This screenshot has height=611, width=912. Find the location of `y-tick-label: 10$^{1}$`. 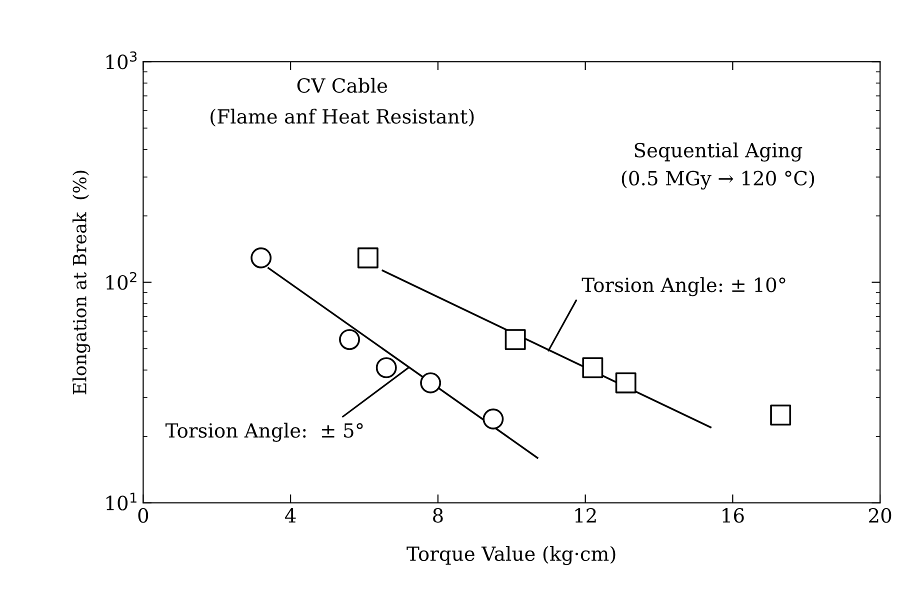

y-tick-label: 10$^{1}$ is located at coordinates (121, 501).